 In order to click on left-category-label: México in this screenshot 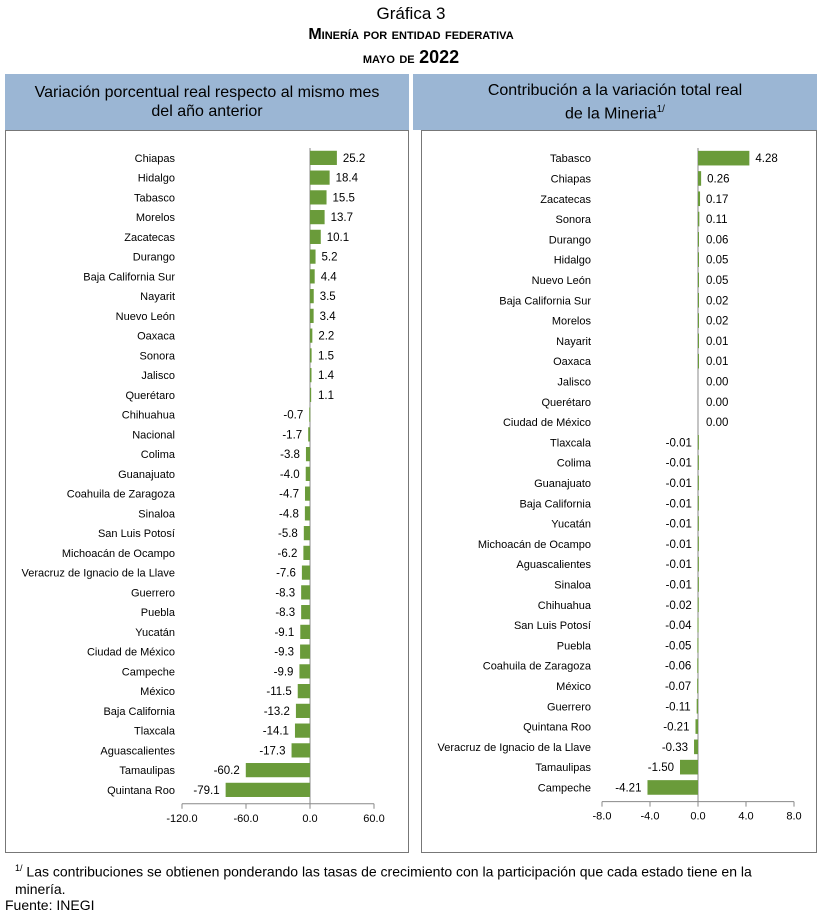, I will do `click(157, 692)`.